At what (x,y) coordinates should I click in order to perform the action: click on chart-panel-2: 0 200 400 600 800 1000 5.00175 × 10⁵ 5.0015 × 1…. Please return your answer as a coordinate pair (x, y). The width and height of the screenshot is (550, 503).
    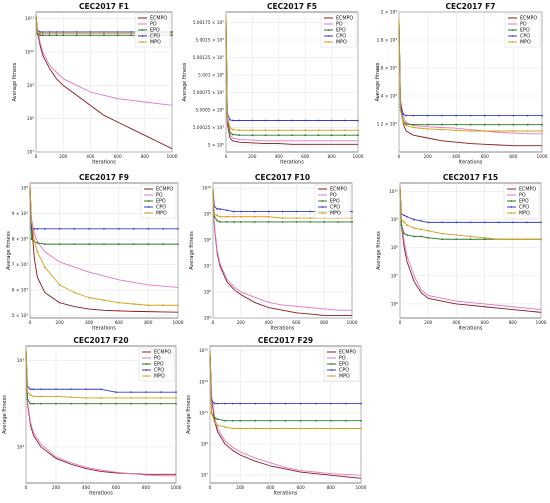
    Looking at the image, I should click on (273, 84).